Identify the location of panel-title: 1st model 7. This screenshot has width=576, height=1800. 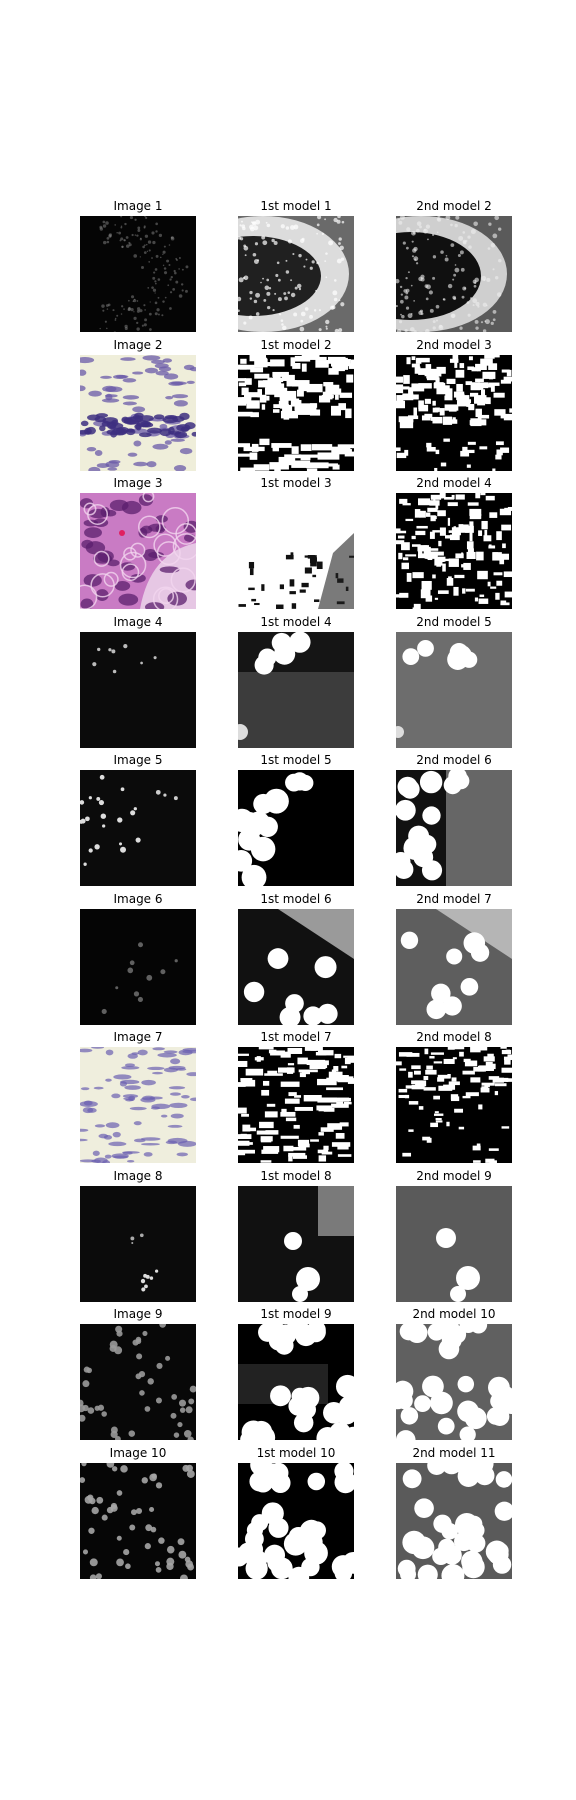
(296, 1037).